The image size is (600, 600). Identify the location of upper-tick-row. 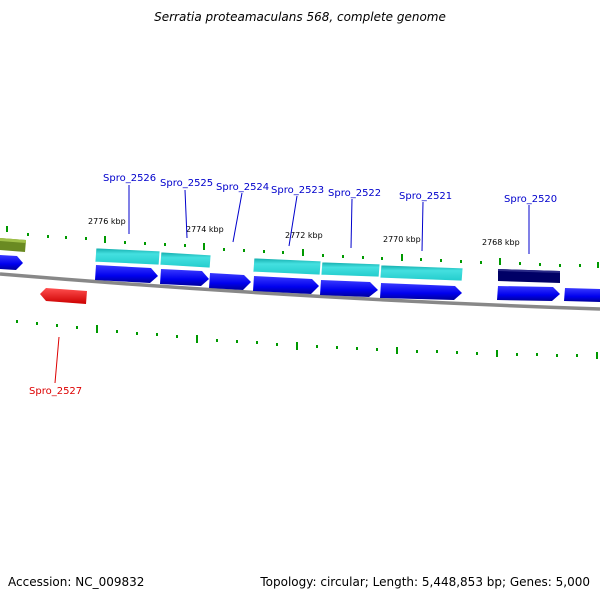
(302, 247).